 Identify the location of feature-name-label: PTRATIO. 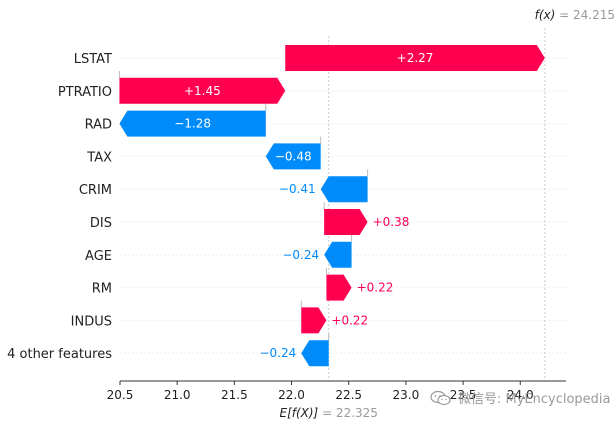
(85, 92).